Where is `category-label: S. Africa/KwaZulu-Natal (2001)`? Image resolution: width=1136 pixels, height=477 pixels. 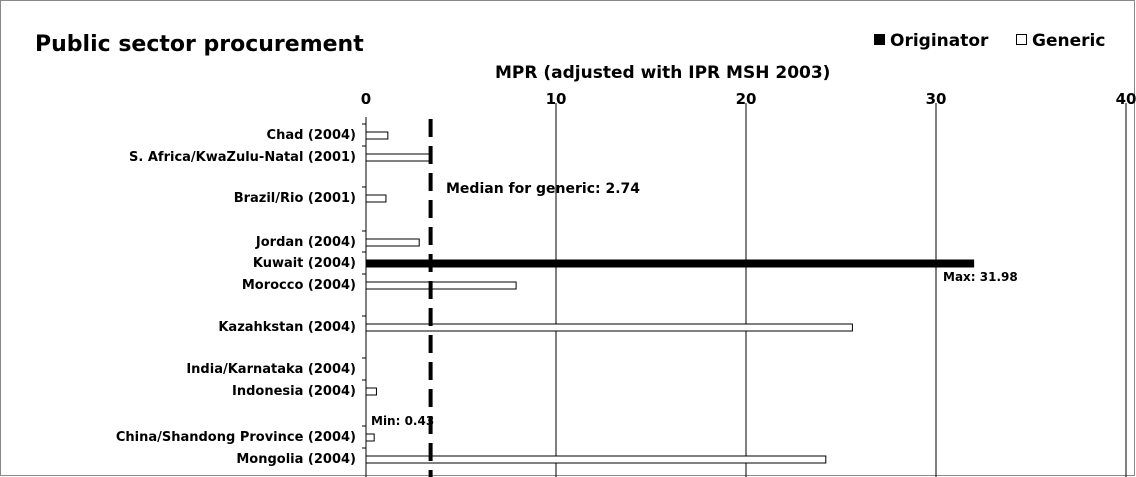 category-label: S. Africa/KwaZulu-Natal (2001) is located at coordinates (242, 157).